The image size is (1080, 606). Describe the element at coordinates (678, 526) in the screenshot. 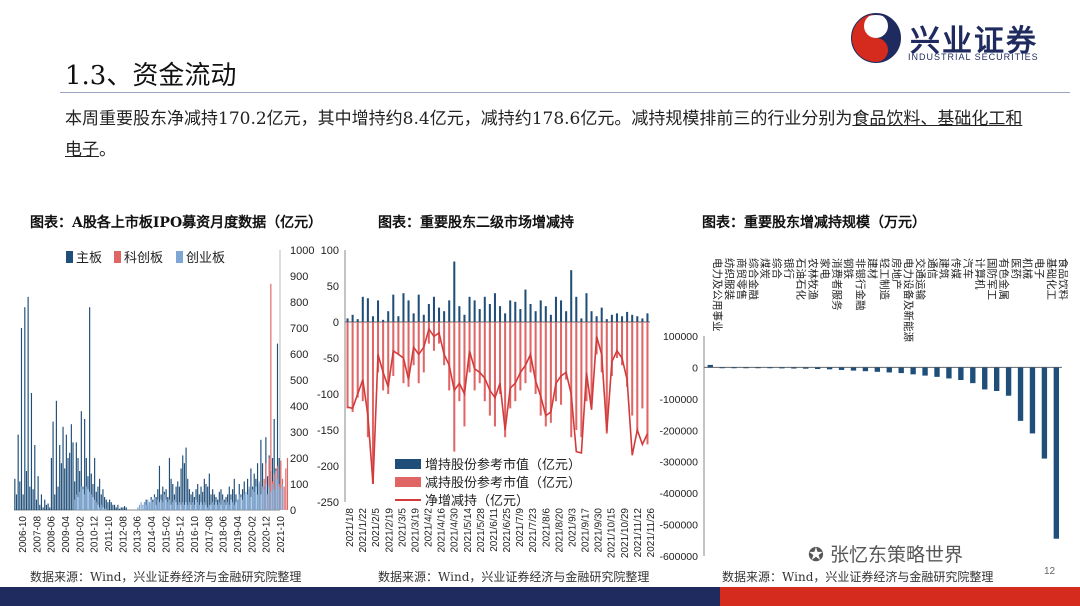

I see `y-tick-label: -500000` at that location.